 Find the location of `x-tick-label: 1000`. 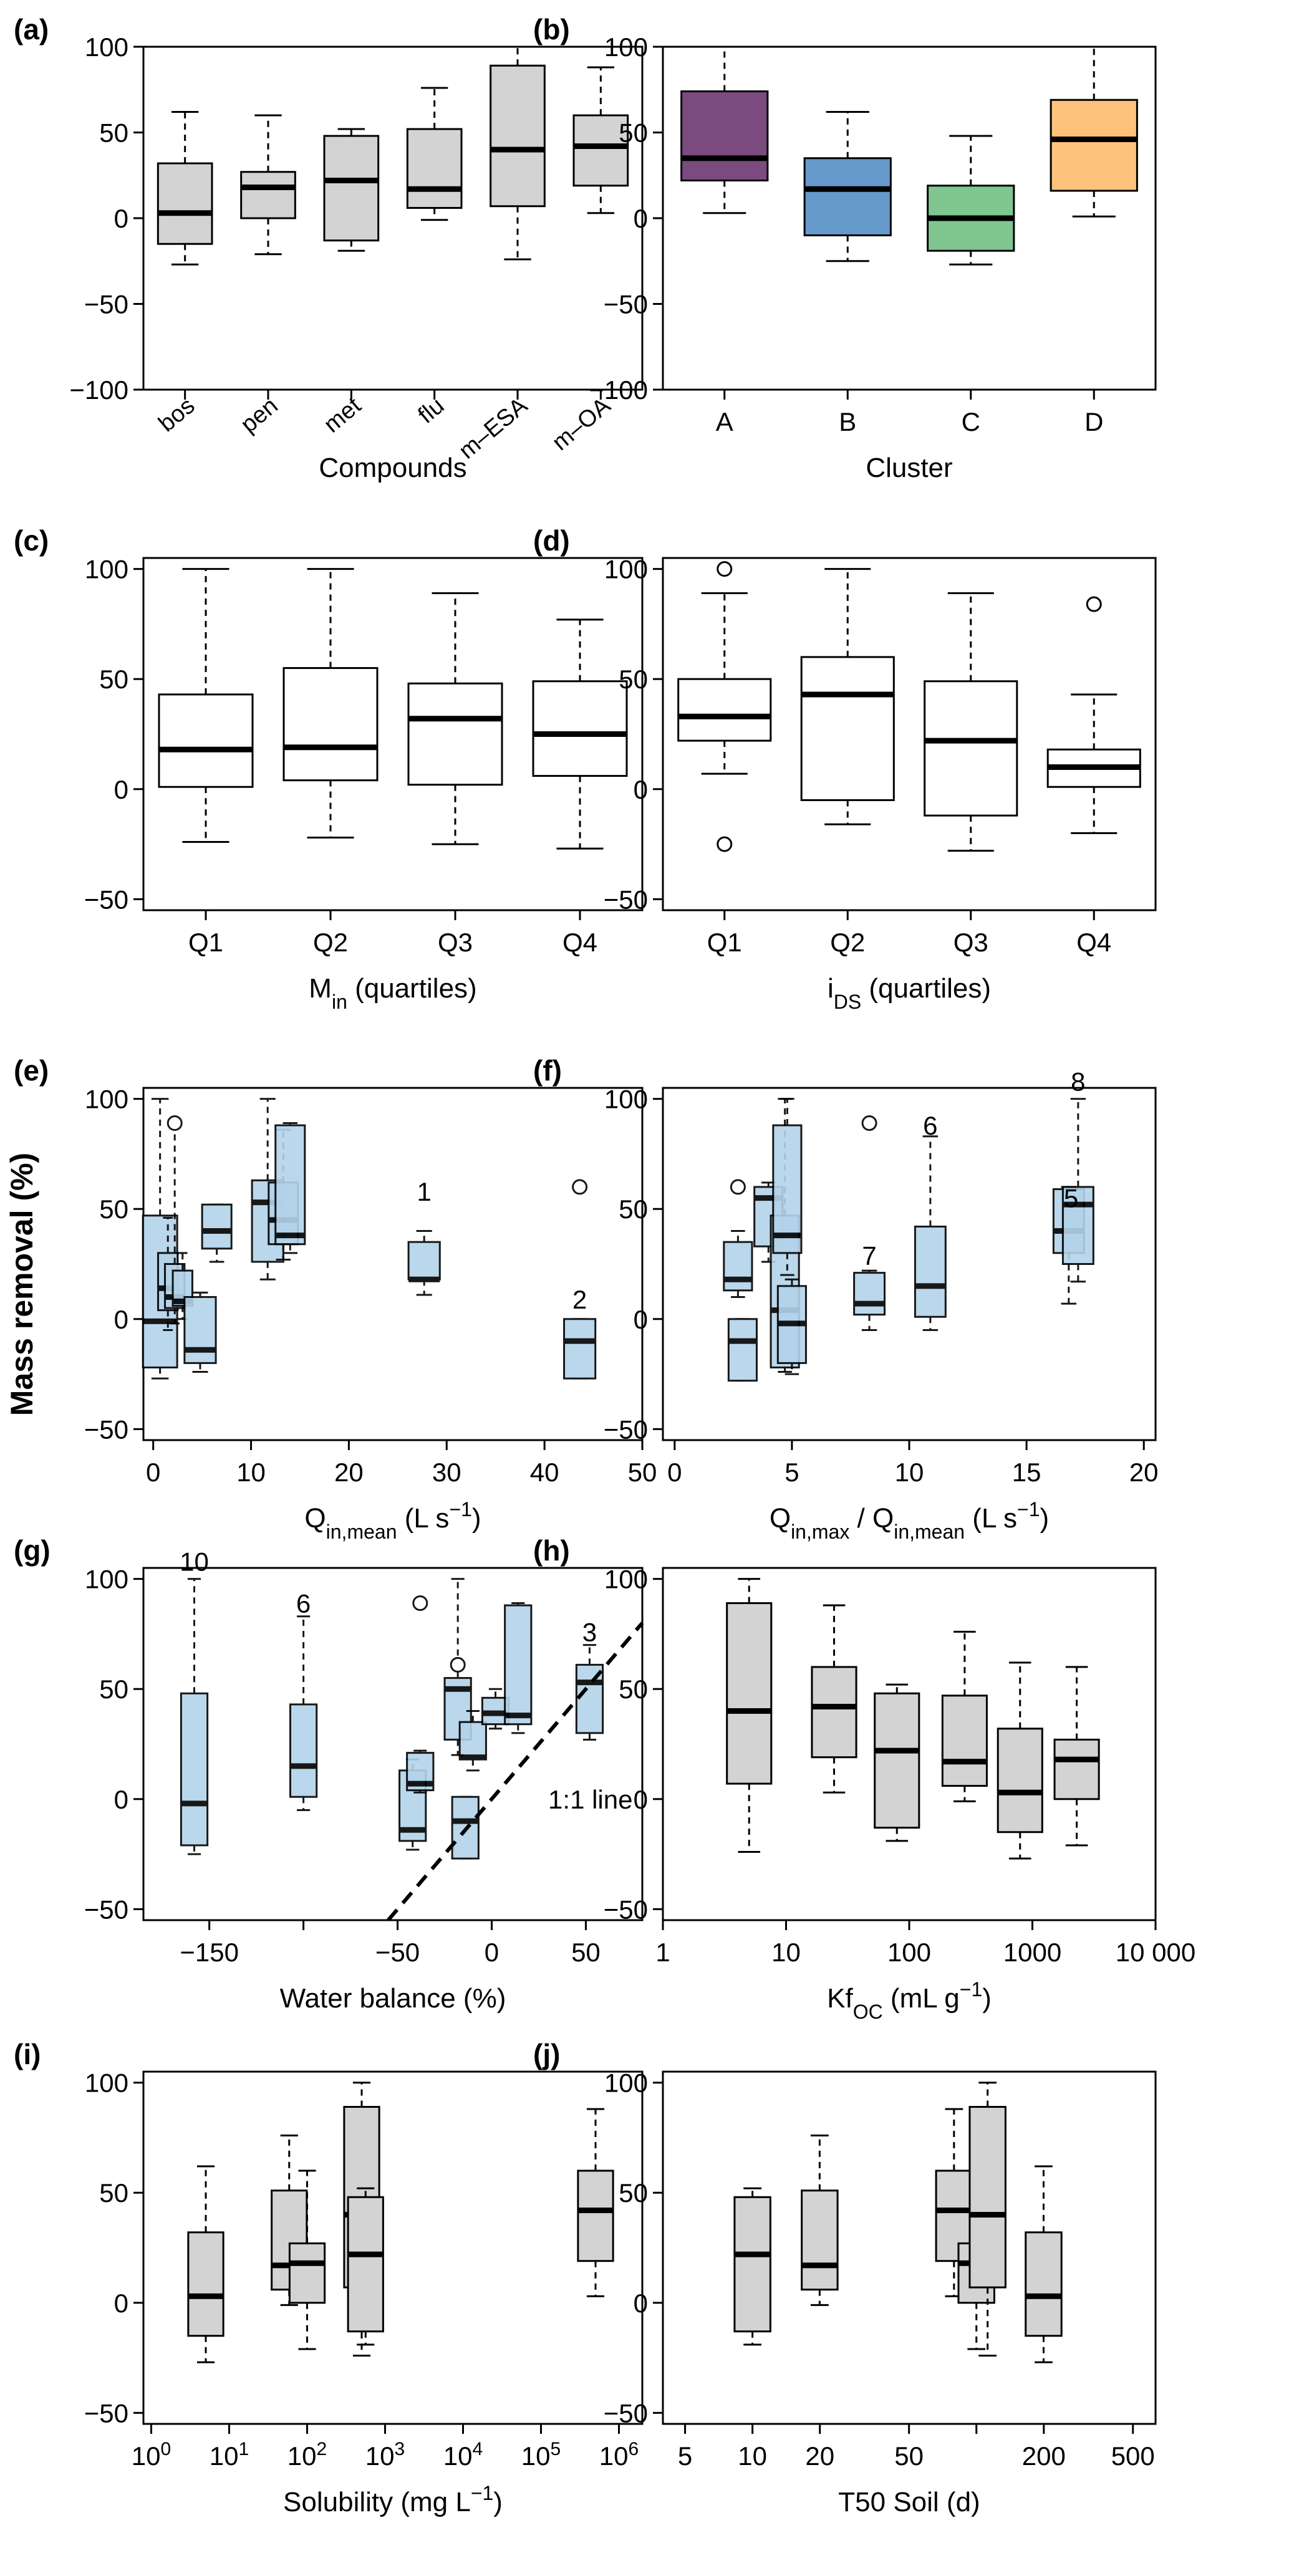

x-tick-label: 1000 is located at coordinates (1032, 1952).